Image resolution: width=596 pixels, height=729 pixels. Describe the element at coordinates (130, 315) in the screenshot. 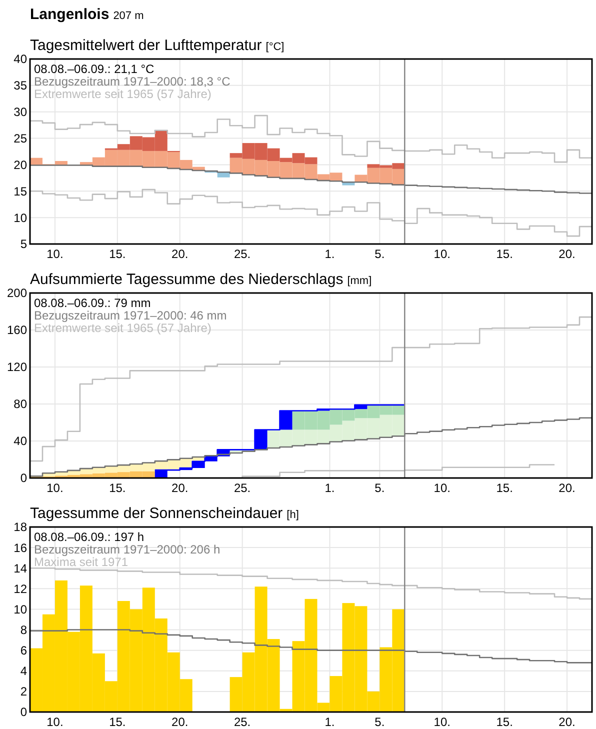

I see `annotation: Bezugszeitraum 1971–2000: 46 mm` at that location.